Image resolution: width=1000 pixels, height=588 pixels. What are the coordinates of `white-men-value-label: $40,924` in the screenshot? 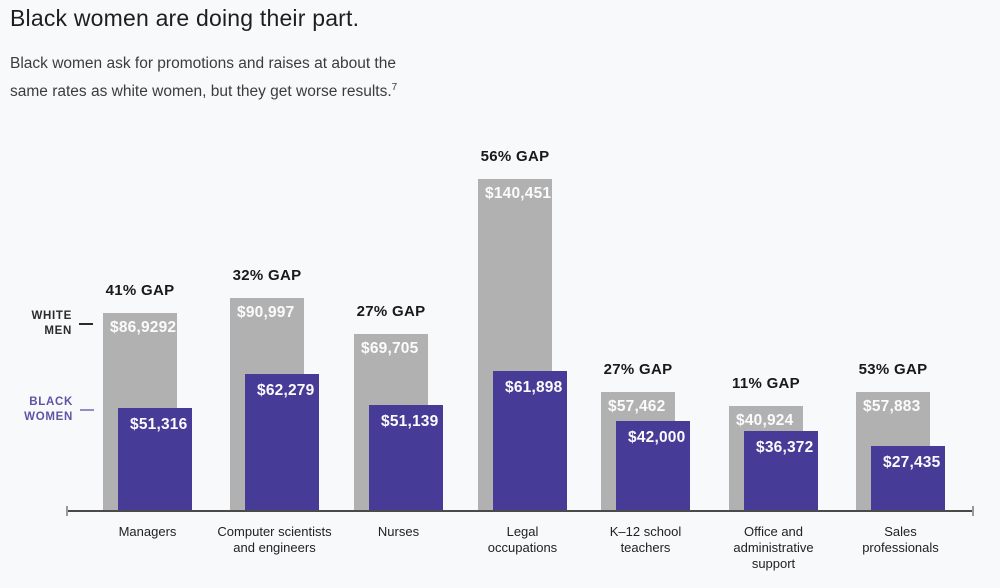 It's located at (765, 420).